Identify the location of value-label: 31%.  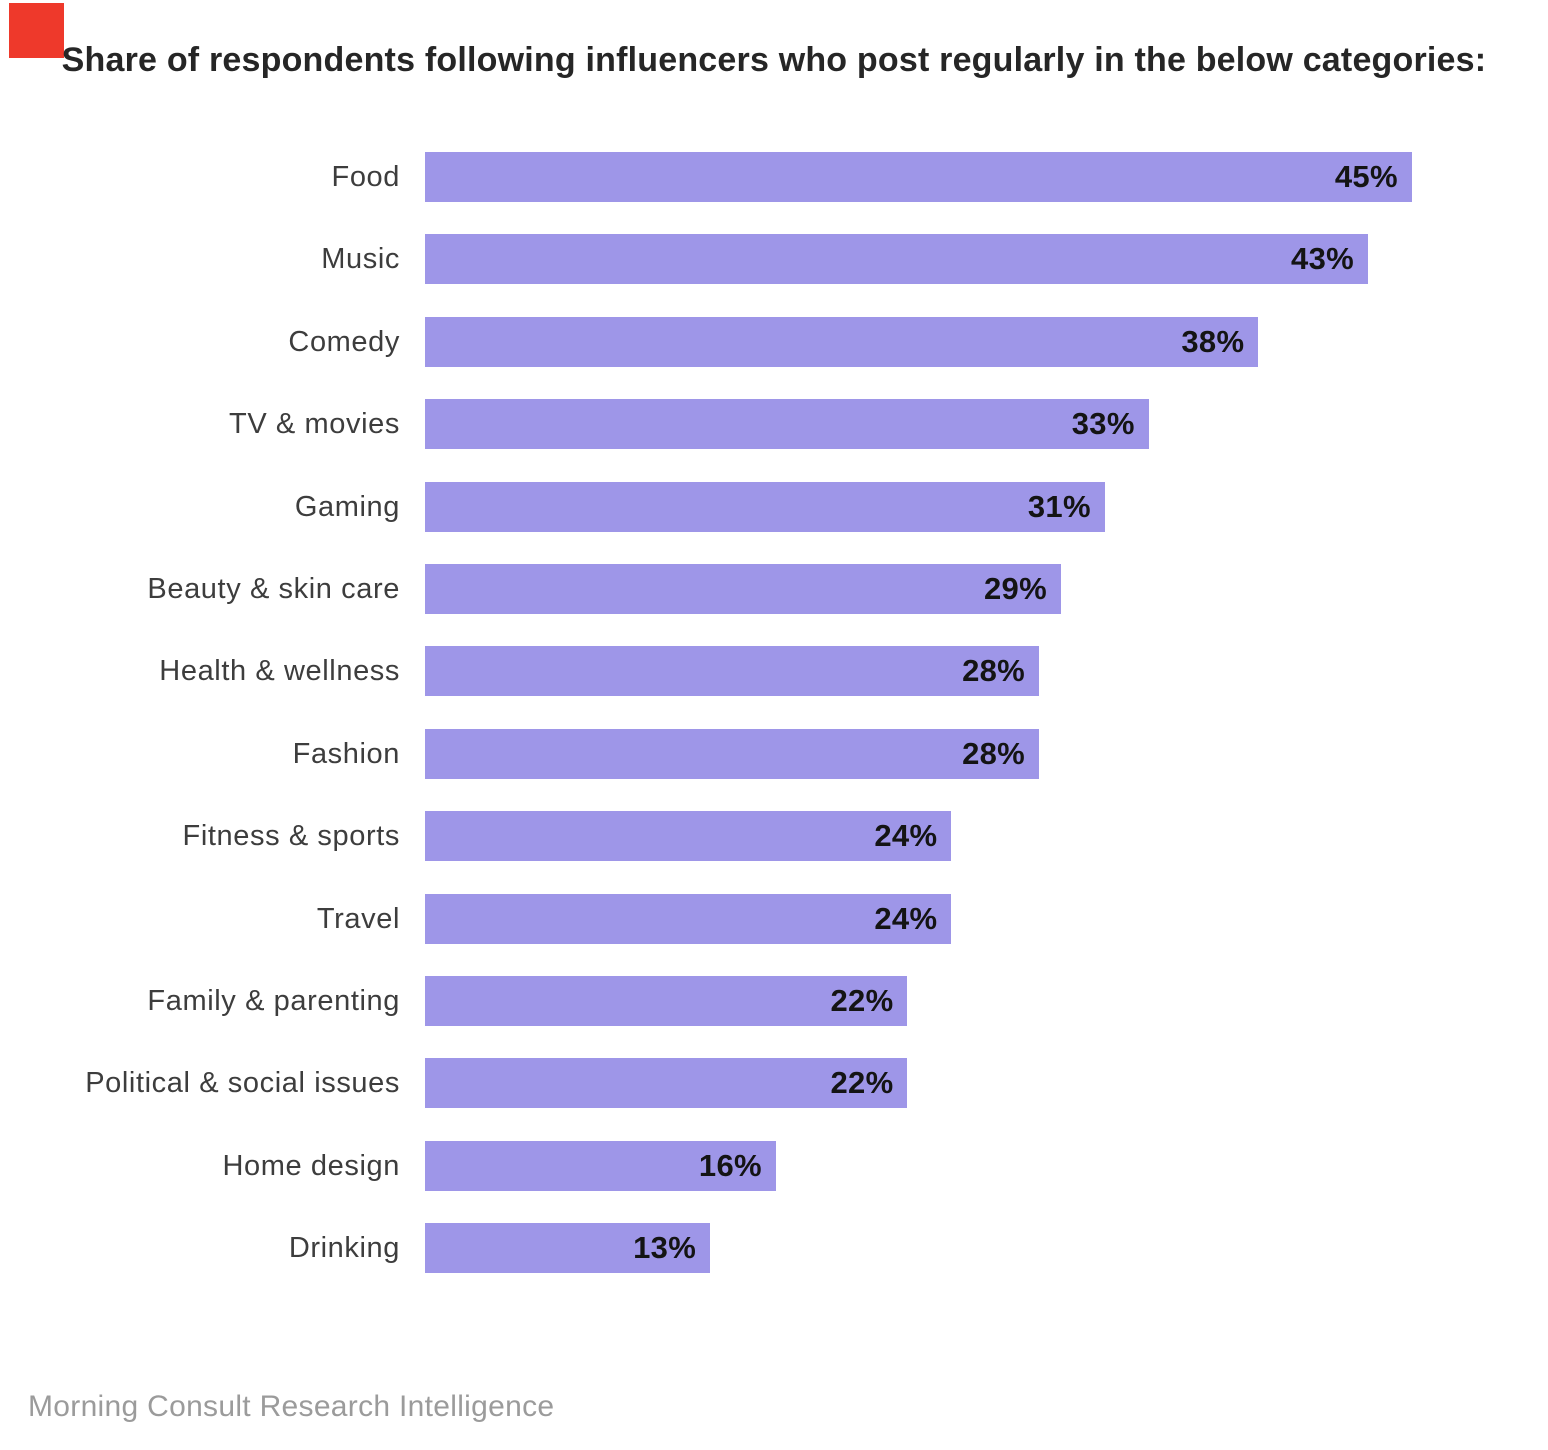
(1059, 506).